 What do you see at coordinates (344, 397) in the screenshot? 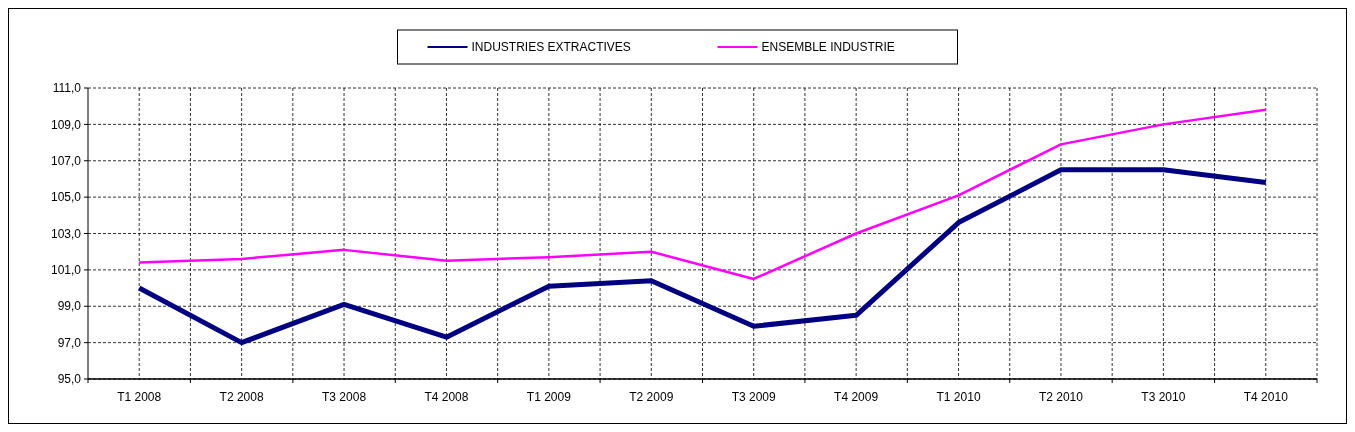
I see `x-tick-label: T3 2008` at bounding box center [344, 397].